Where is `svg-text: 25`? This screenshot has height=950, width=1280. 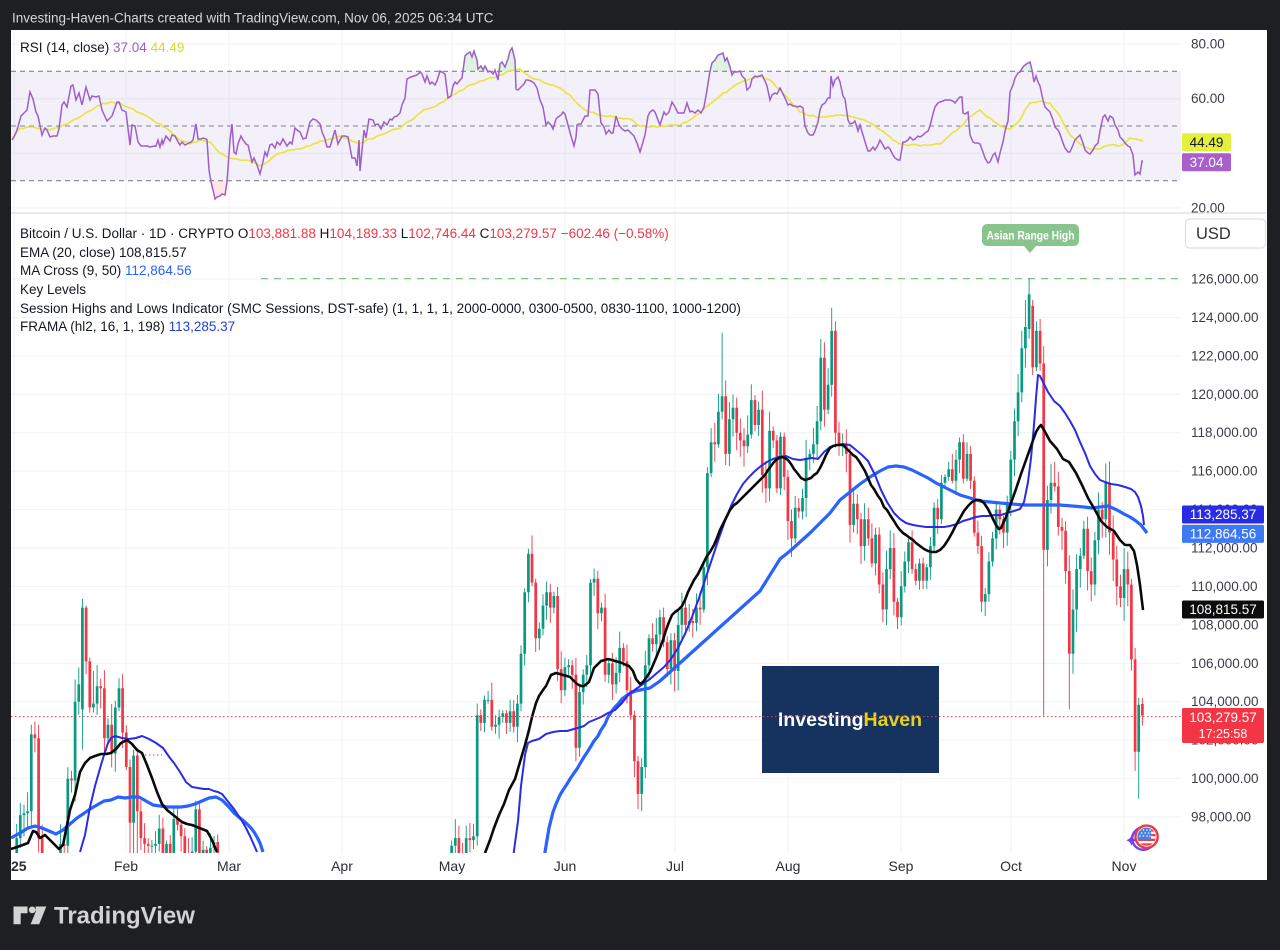 svg-text: 25 is located at coordinates (19, 866).